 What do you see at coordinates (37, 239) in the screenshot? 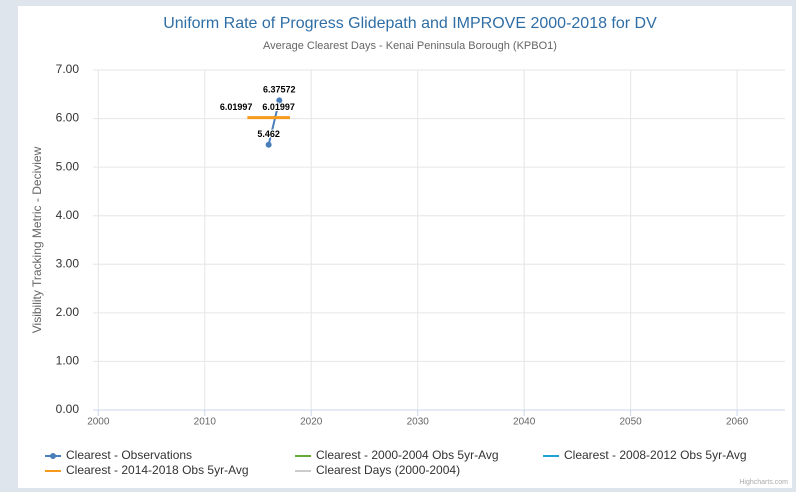
I see `y-axis-title: Visibility Tracking Metric - Deciview` at bounding box center [37, 239].